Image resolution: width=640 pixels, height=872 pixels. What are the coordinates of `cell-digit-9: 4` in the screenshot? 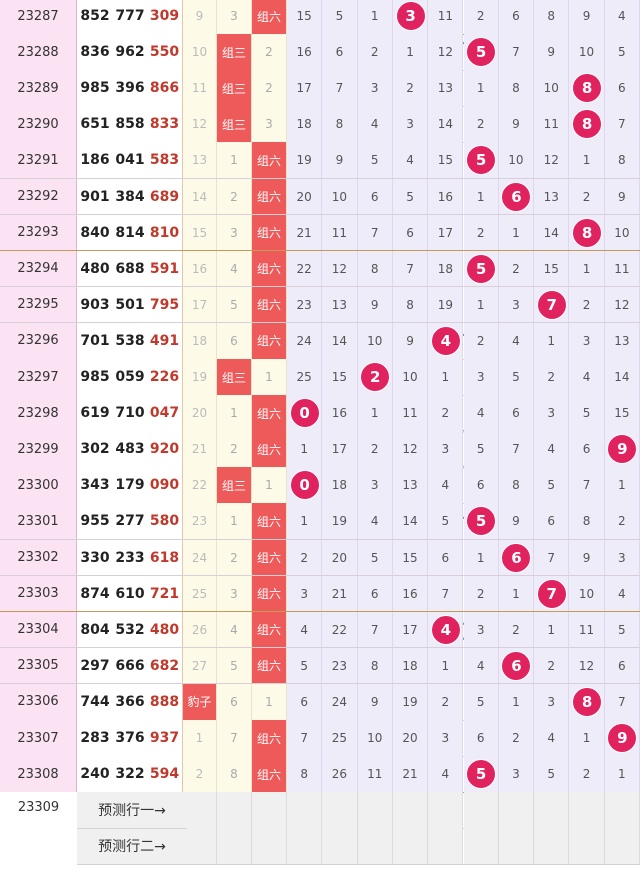 It's located at (622, 17).